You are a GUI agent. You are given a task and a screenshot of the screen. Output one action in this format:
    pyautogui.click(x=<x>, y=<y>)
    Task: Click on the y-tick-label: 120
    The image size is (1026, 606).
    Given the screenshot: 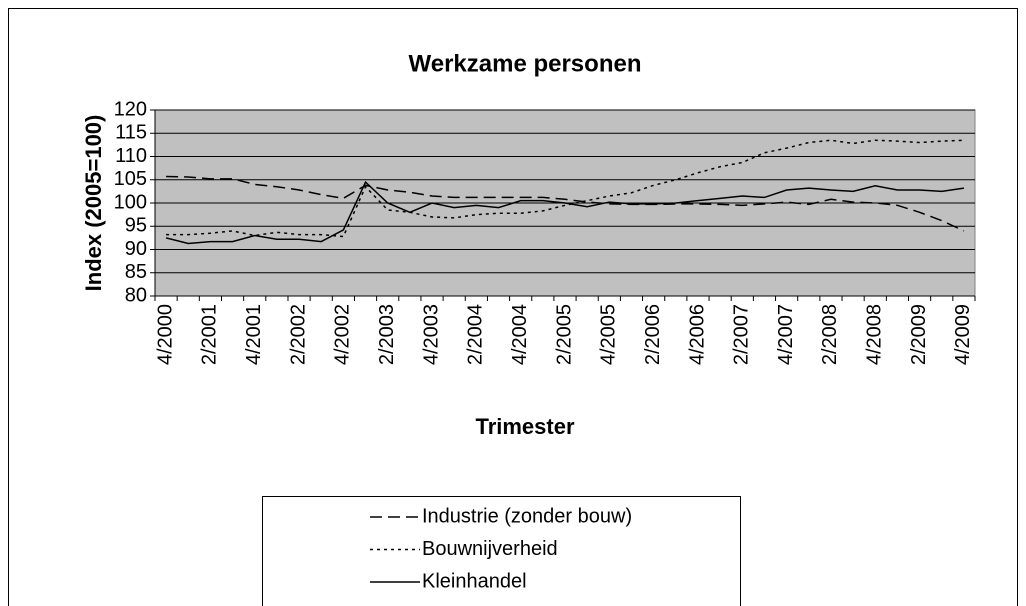 What is the action you would take?
    pyautogui.click(x=130, y=109)
    